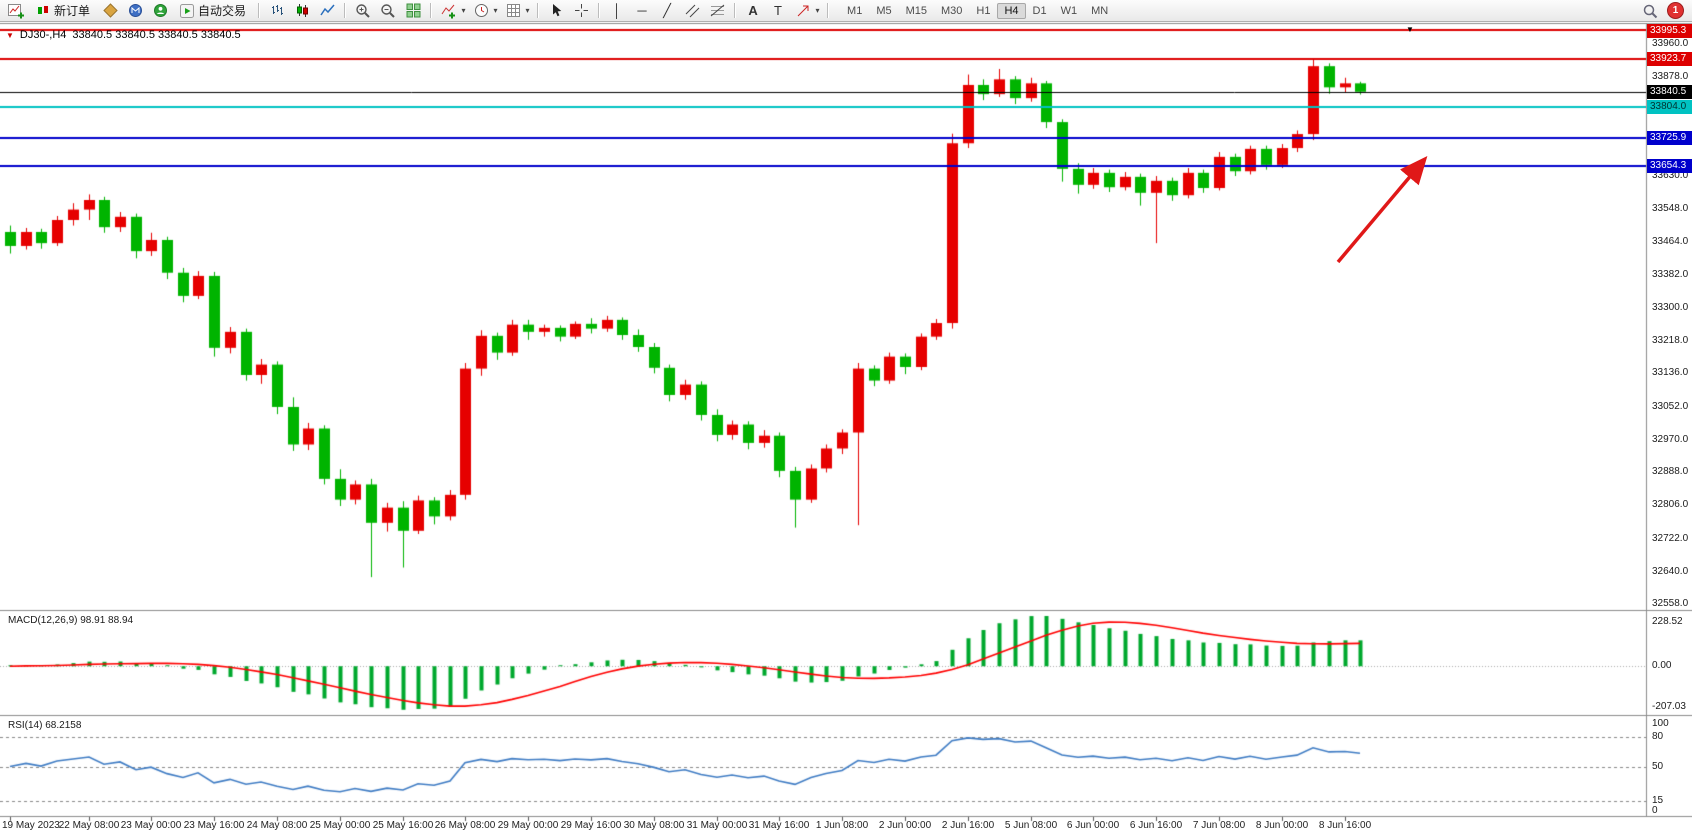 This screenshot has height=838, width=1692. I want to click on zoom-in-icon, so click(363, 10).